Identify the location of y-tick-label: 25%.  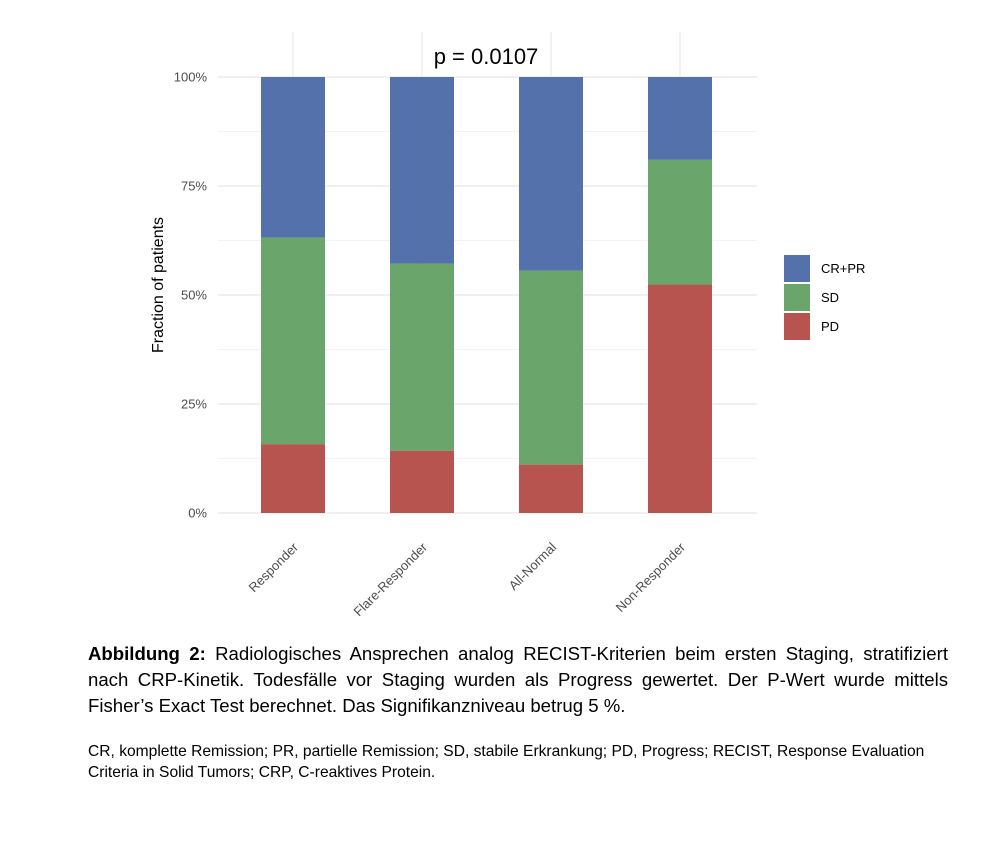
(194, 404).